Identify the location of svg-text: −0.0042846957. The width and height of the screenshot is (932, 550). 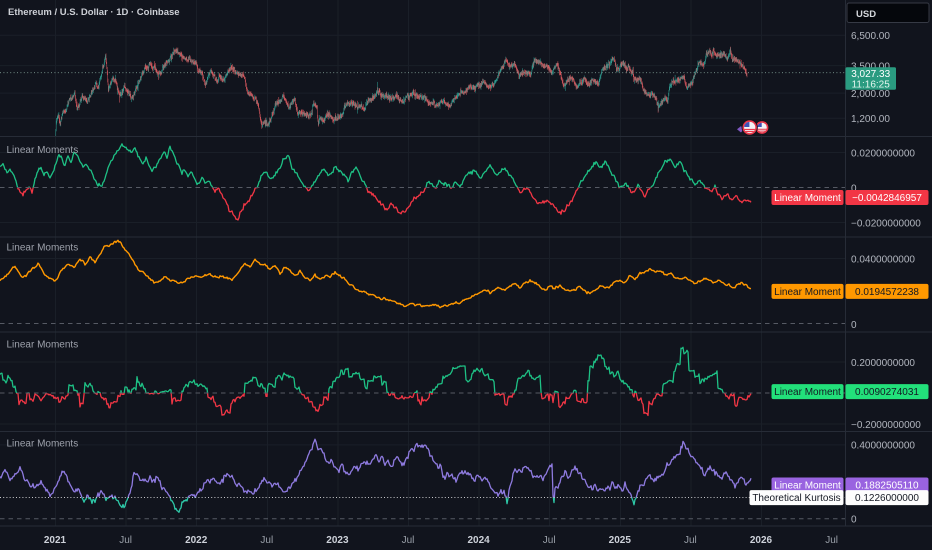
(887, 198).